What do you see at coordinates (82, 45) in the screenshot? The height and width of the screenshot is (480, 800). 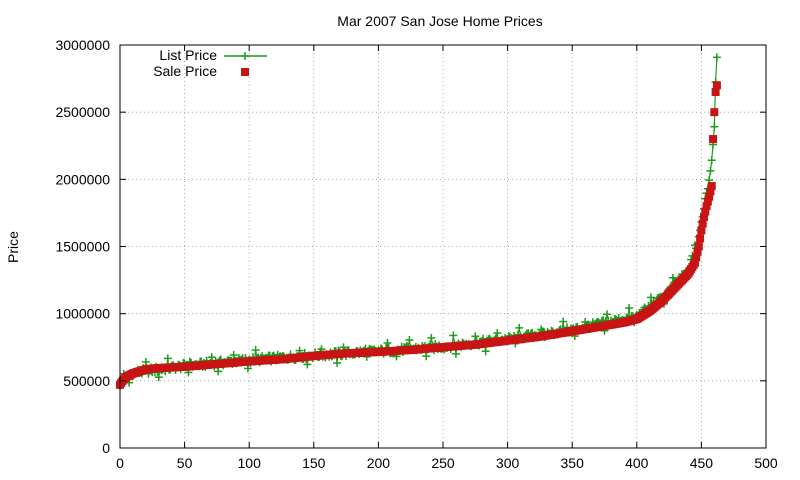 I see `y-tick-label: 3000000` at bounding box center [82, 45].